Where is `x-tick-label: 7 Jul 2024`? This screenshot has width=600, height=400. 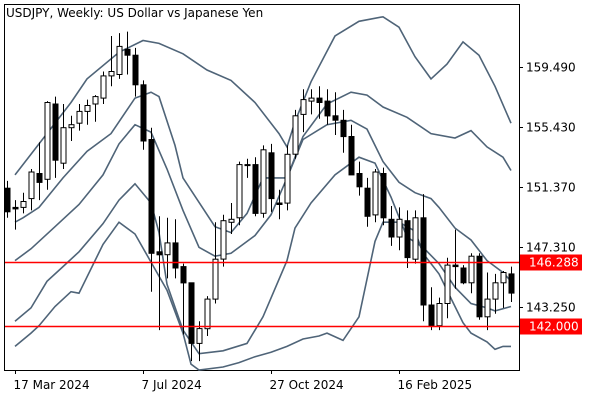 x-tick-label: 7 Jul 2024 is located at coordinates (172, 385).